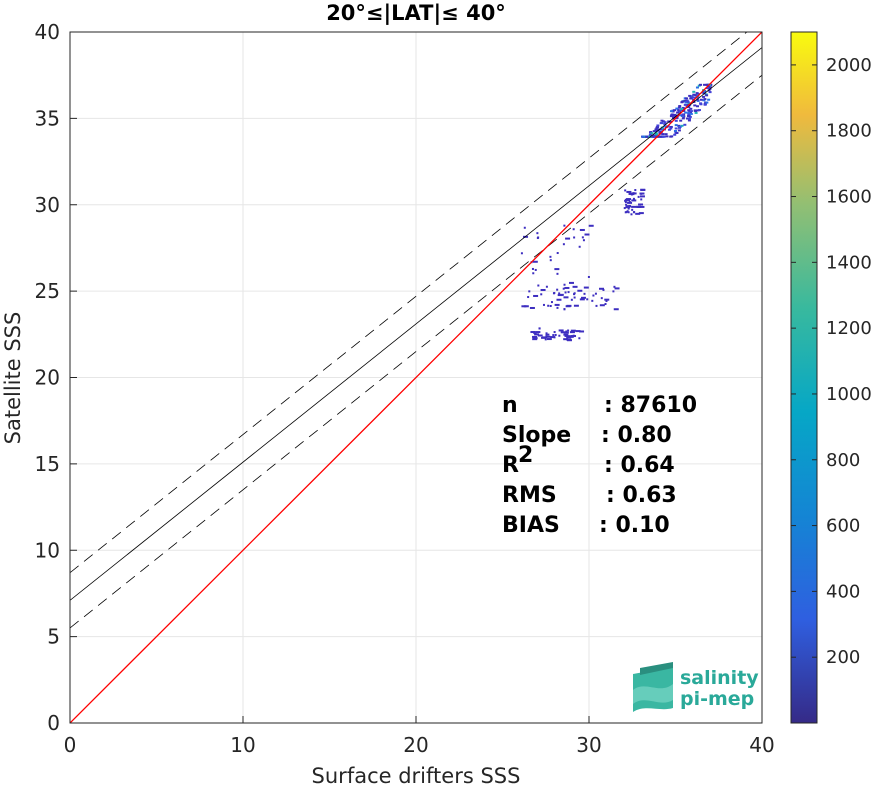 This screenshot has width=879, height=786. Describe the element at coordinates (47, 550) in the screenshot. I see `y-tick-label: 10` at that location.